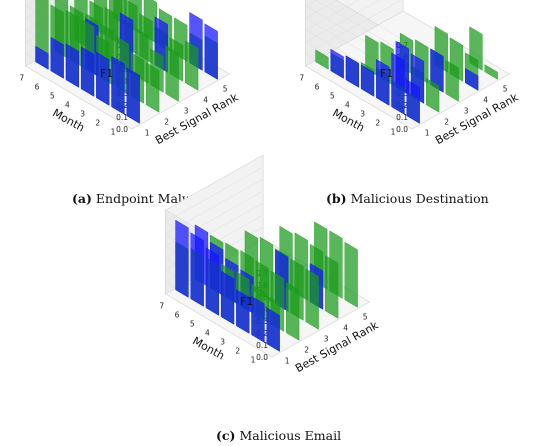 The image size is (550, 446). I want to click on caption-a-label: (a), so click(82, 198).